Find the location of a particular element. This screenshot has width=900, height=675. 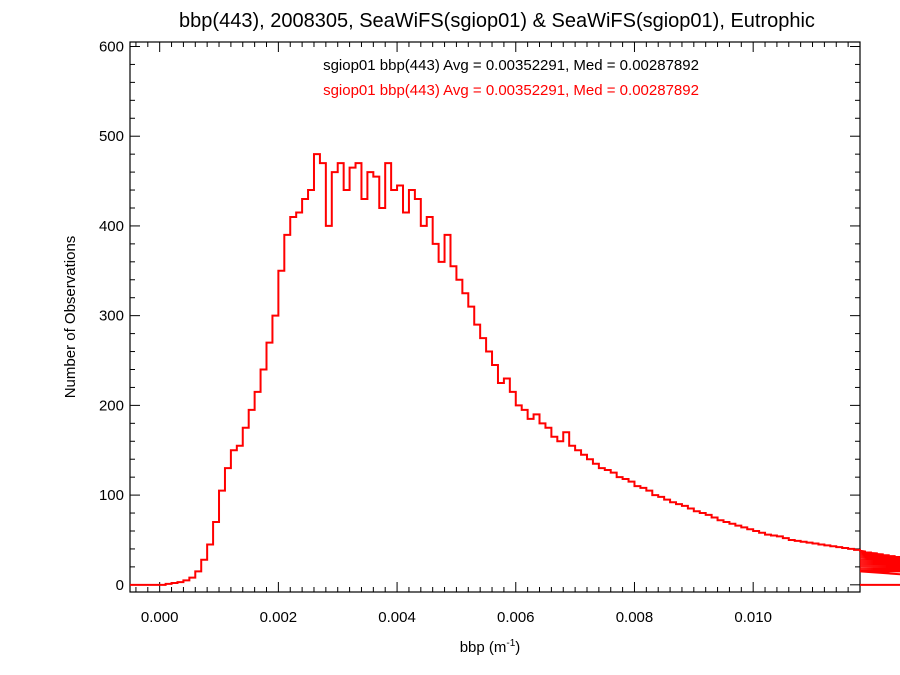

x-axis-label: bbp (m-1) is located at coordinates (490, 647).